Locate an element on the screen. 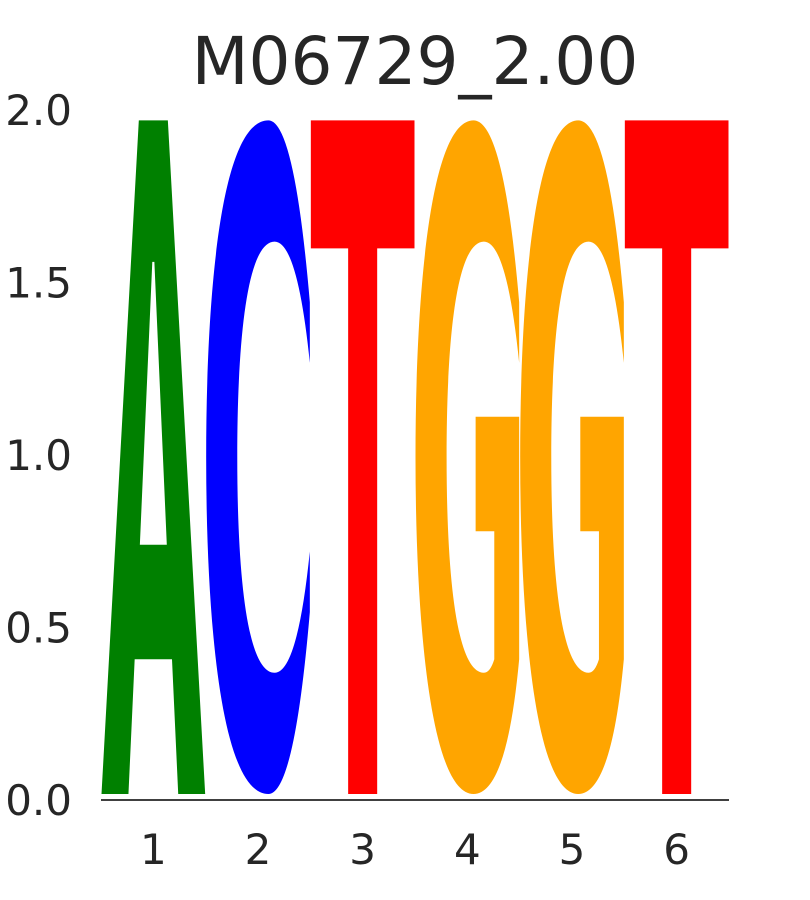 The height and width of the screenshot is (900, 810). letter-T-pos3 is located at coordinates (362, 457).